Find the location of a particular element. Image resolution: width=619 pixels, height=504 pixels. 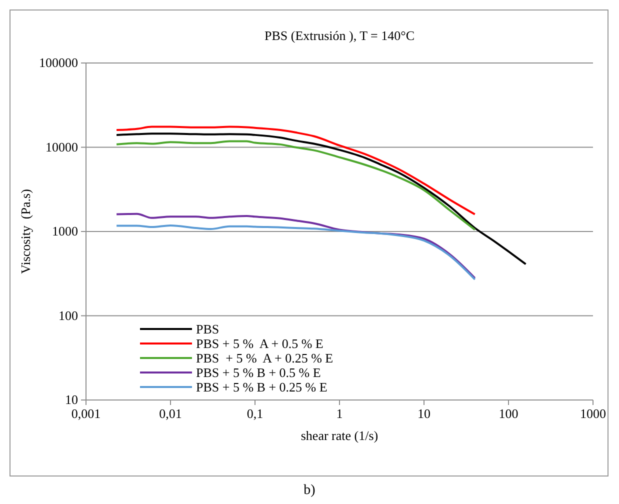

x-tick-label: 1000 is located at coordinates (593, 413).